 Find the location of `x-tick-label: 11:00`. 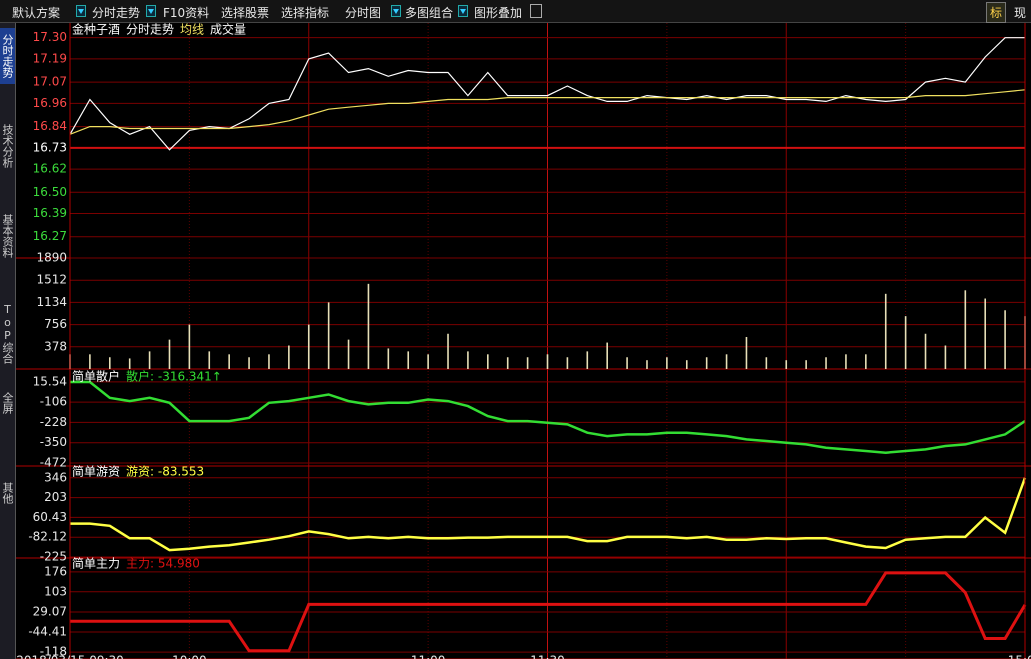

x-tick-label: 11:00 is located at coordinates (428, 656).